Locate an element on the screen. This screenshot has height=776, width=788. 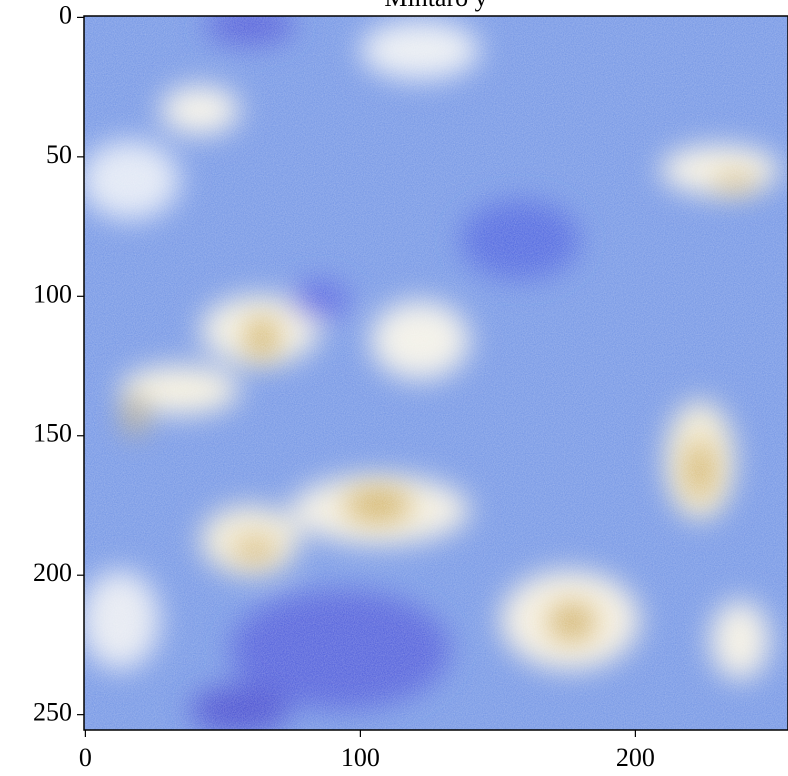
y-tick-label: 100 is located at coordinates (52, 293).